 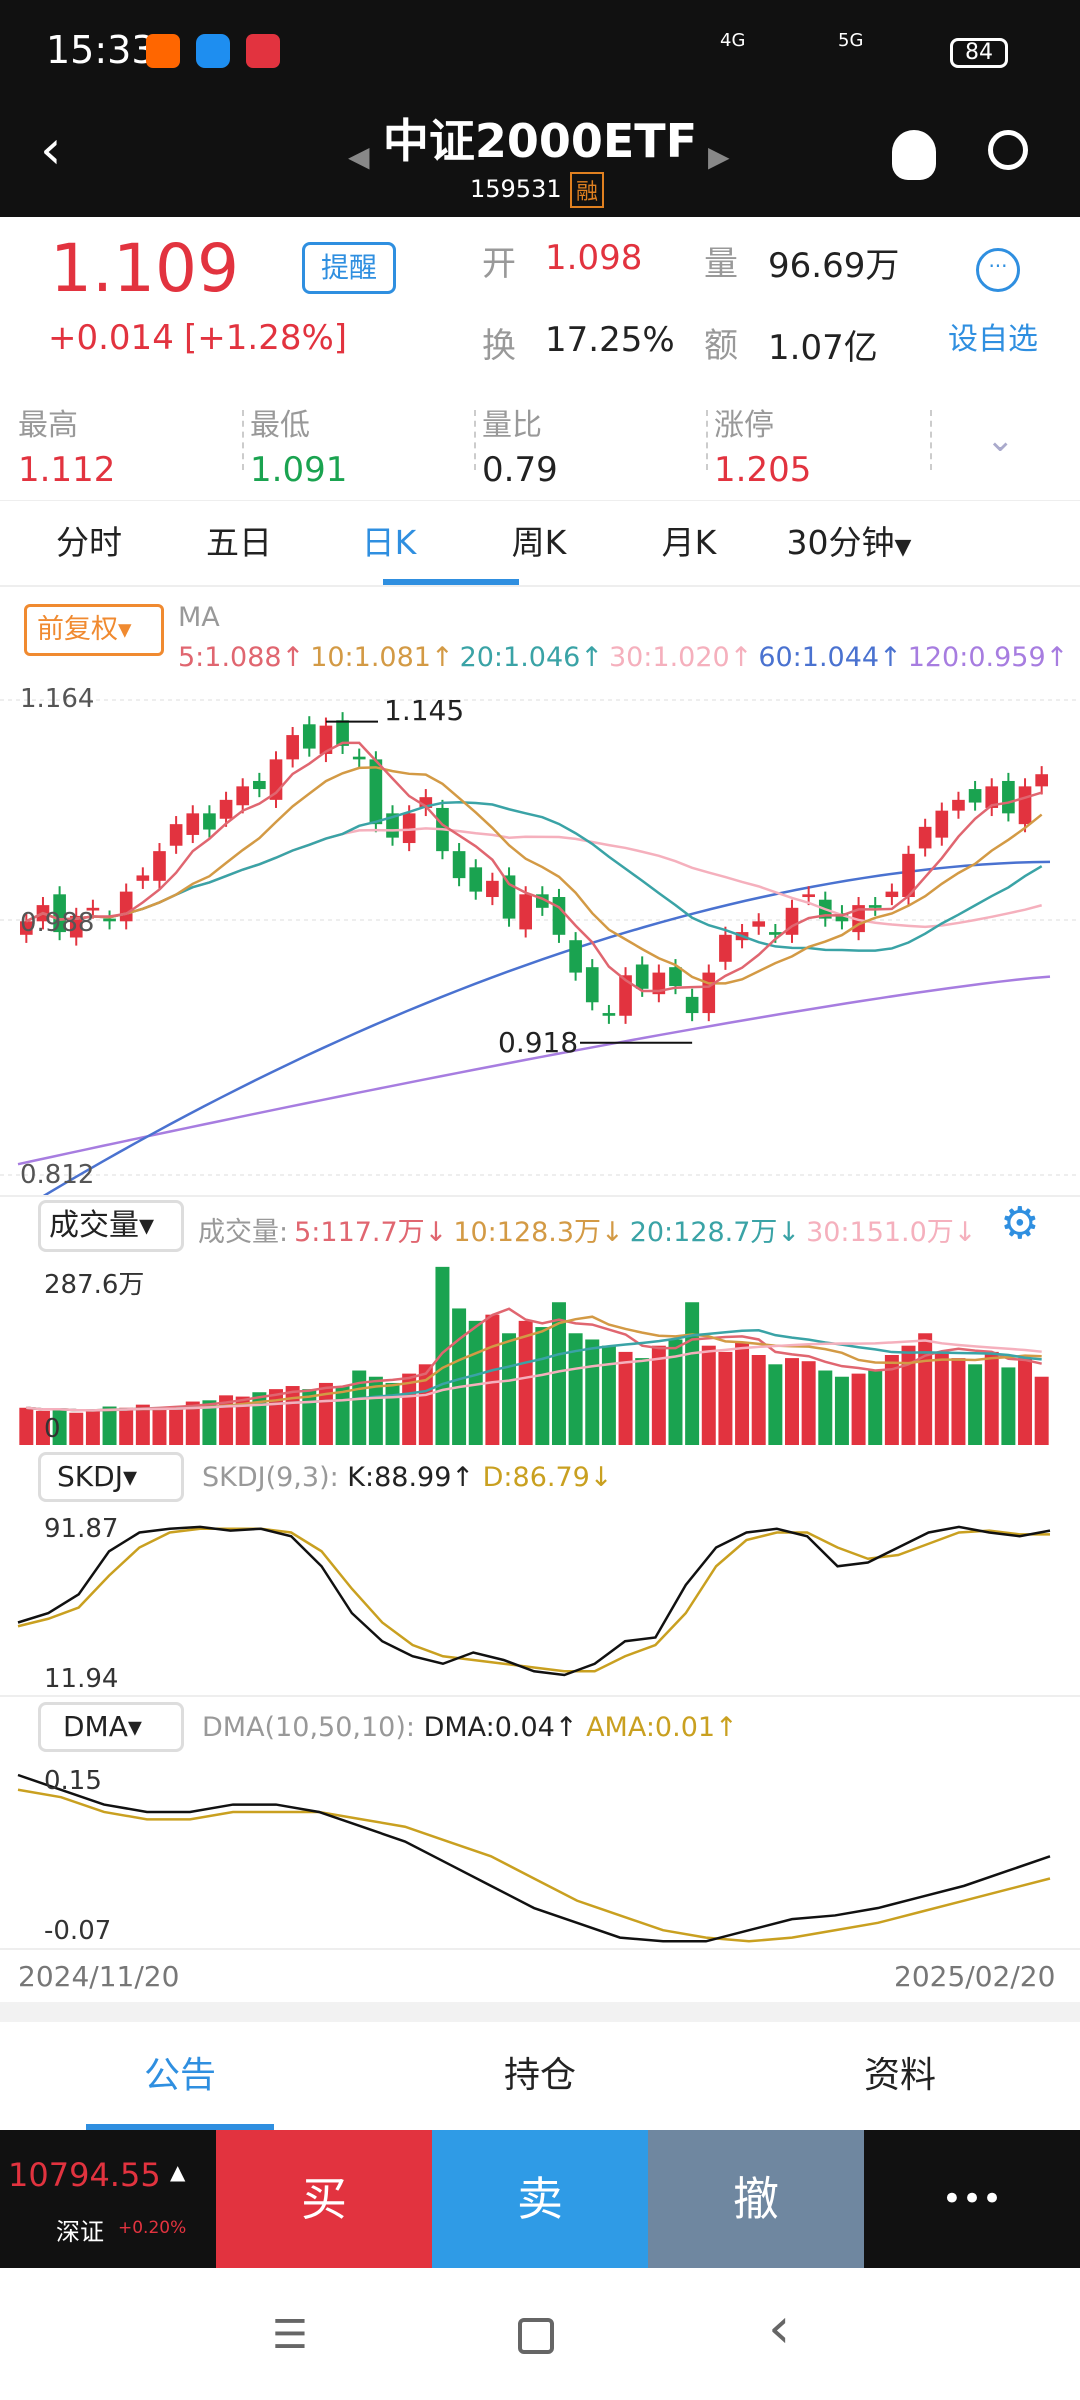 I want to click on alert-button: 提醒, so click(x=349, y=268).